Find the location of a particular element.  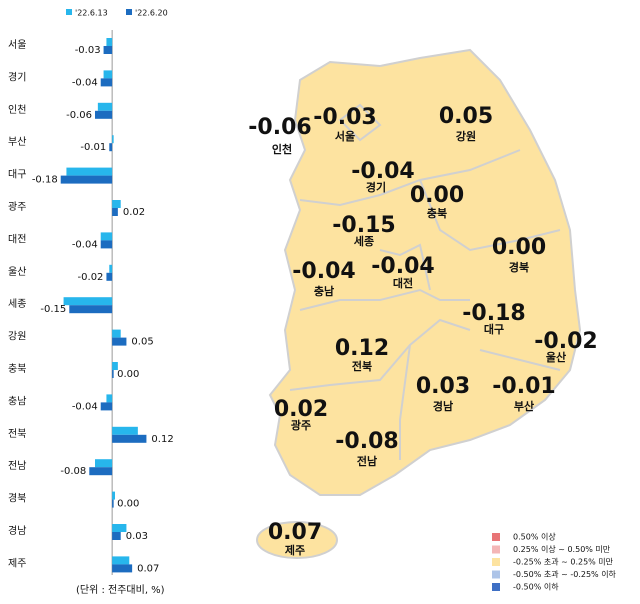

map-legend-label: -0.50% 초과 ~ -0.25% 이하 is located at coordinates (565, 574).